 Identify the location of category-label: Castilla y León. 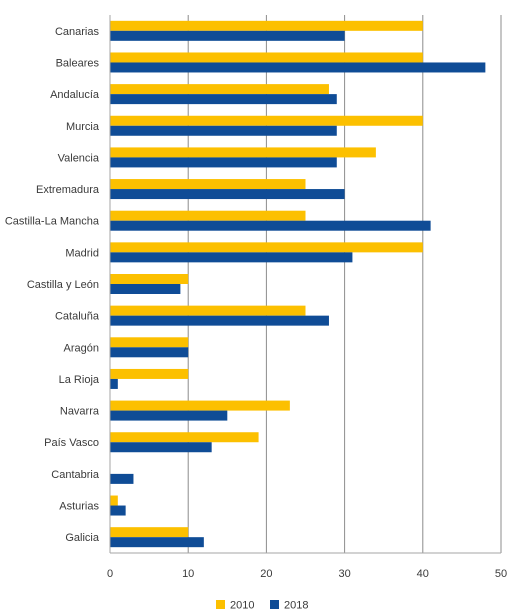
(63, 285).